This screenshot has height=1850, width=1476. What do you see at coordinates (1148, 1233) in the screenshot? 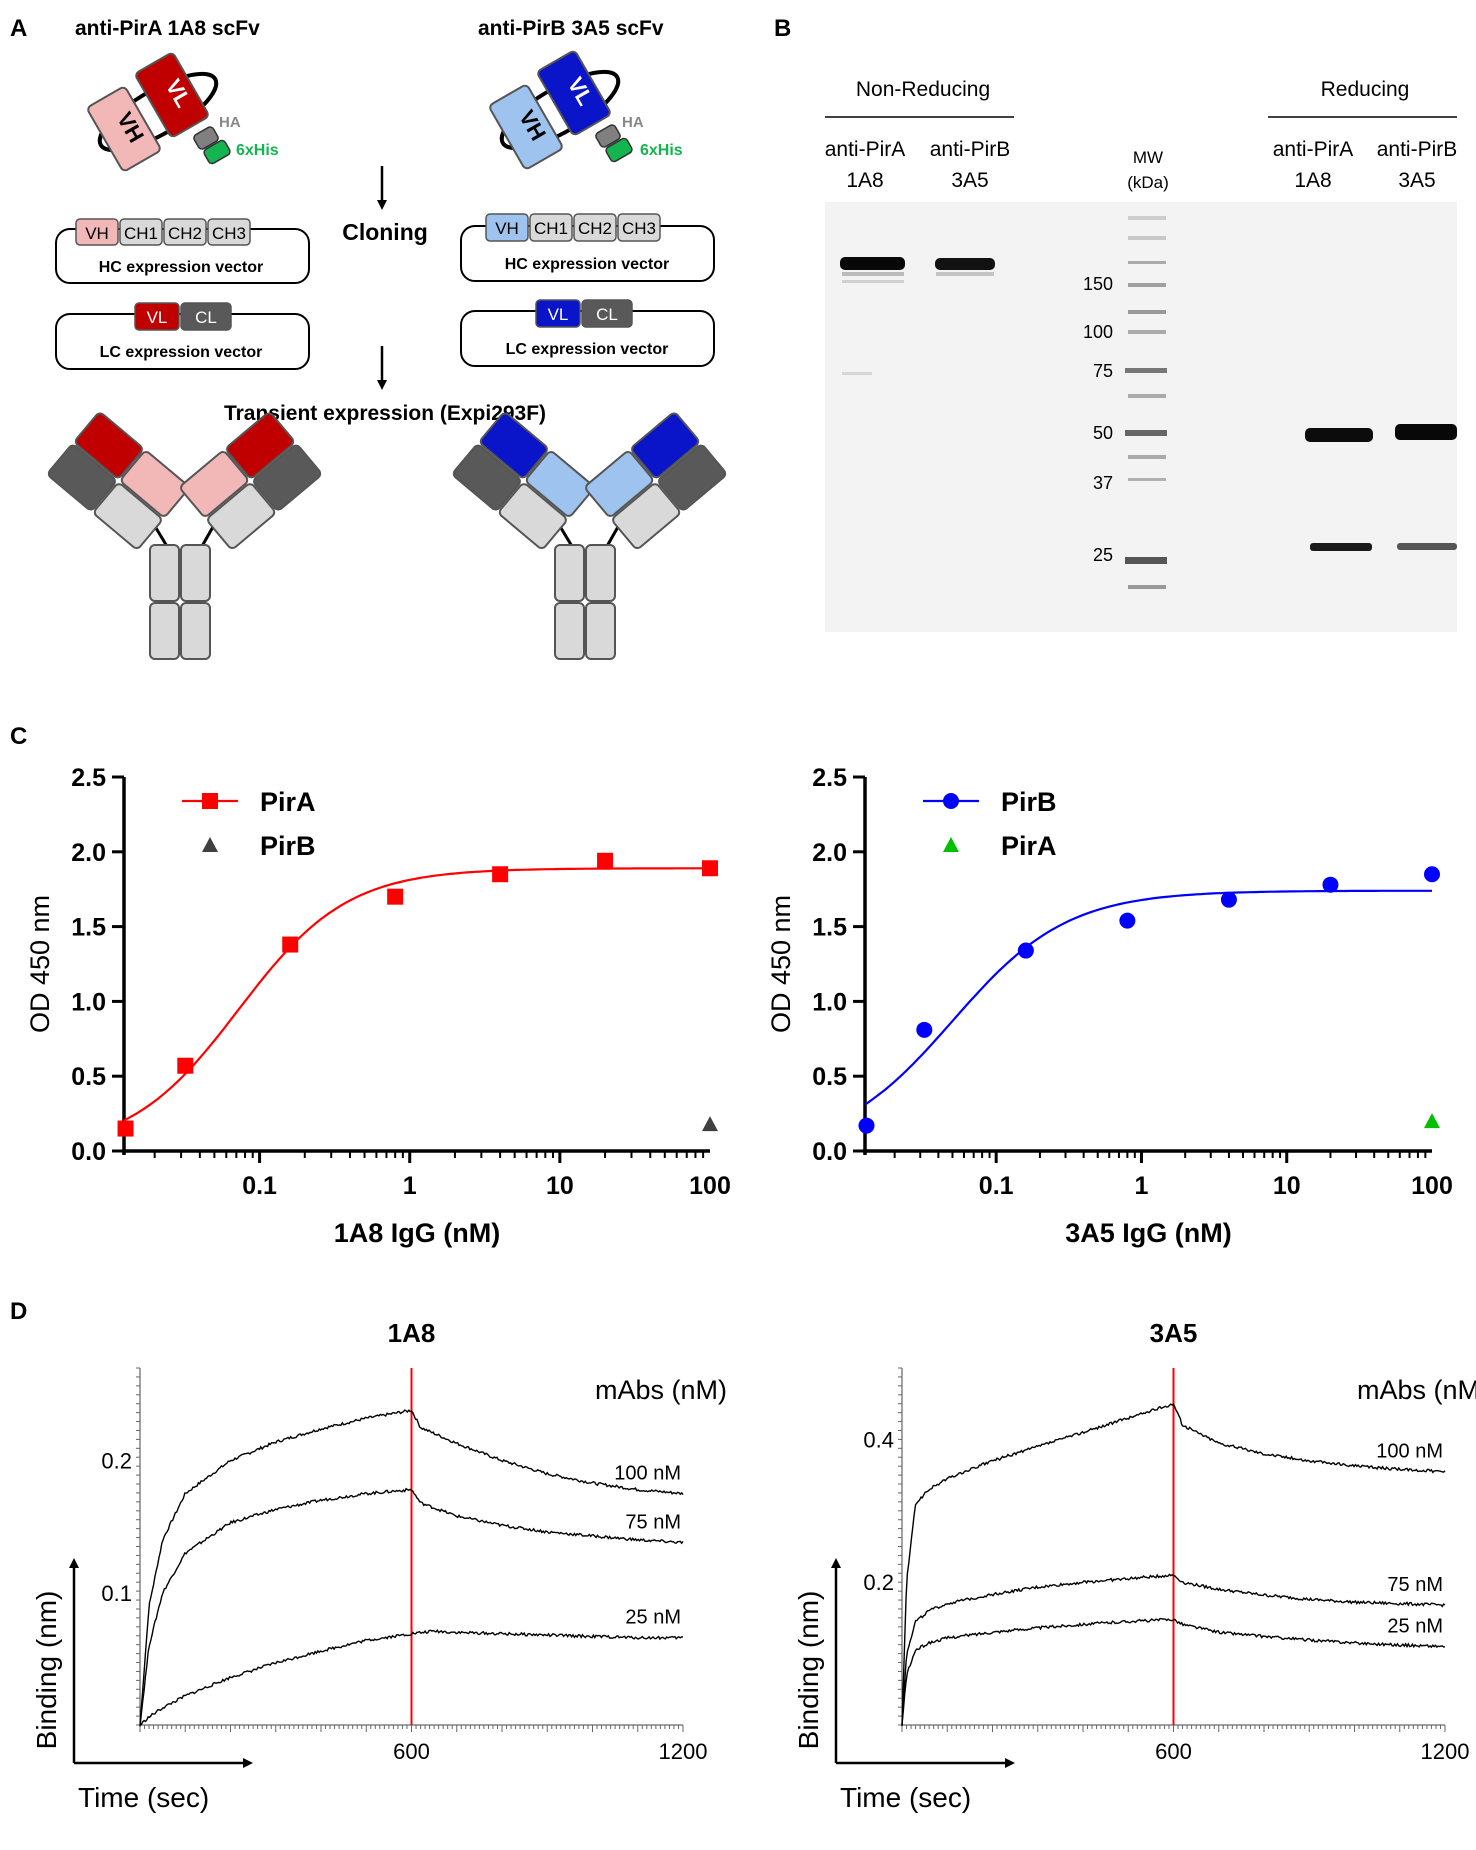
I see `x-axis-label: 3A5 IgG (nM)` at bounding box center [1148, 1233].